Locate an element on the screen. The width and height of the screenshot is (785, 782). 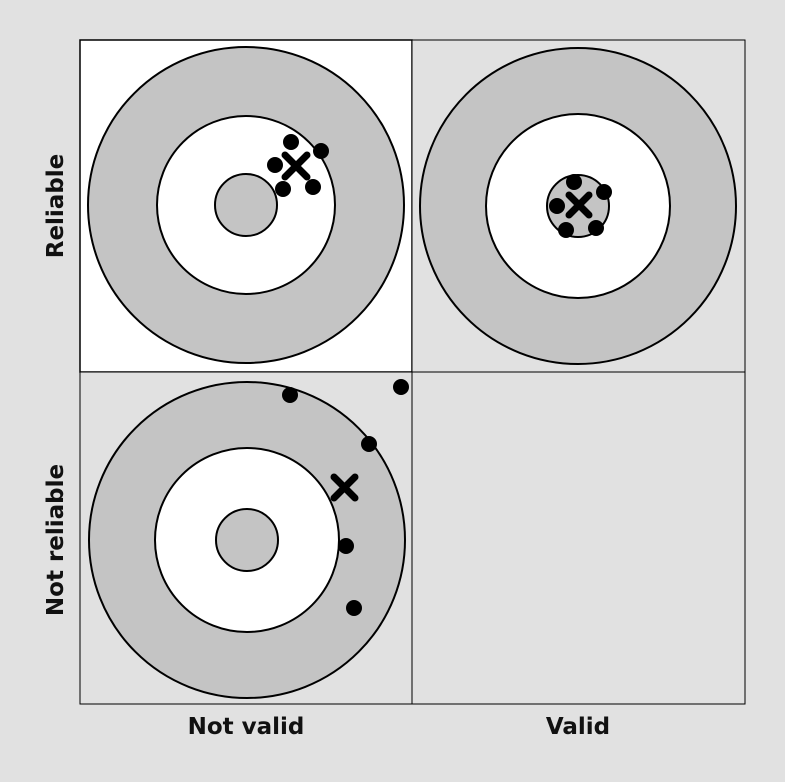
column-label-valid: Valid is located at coordinates (578, 727).